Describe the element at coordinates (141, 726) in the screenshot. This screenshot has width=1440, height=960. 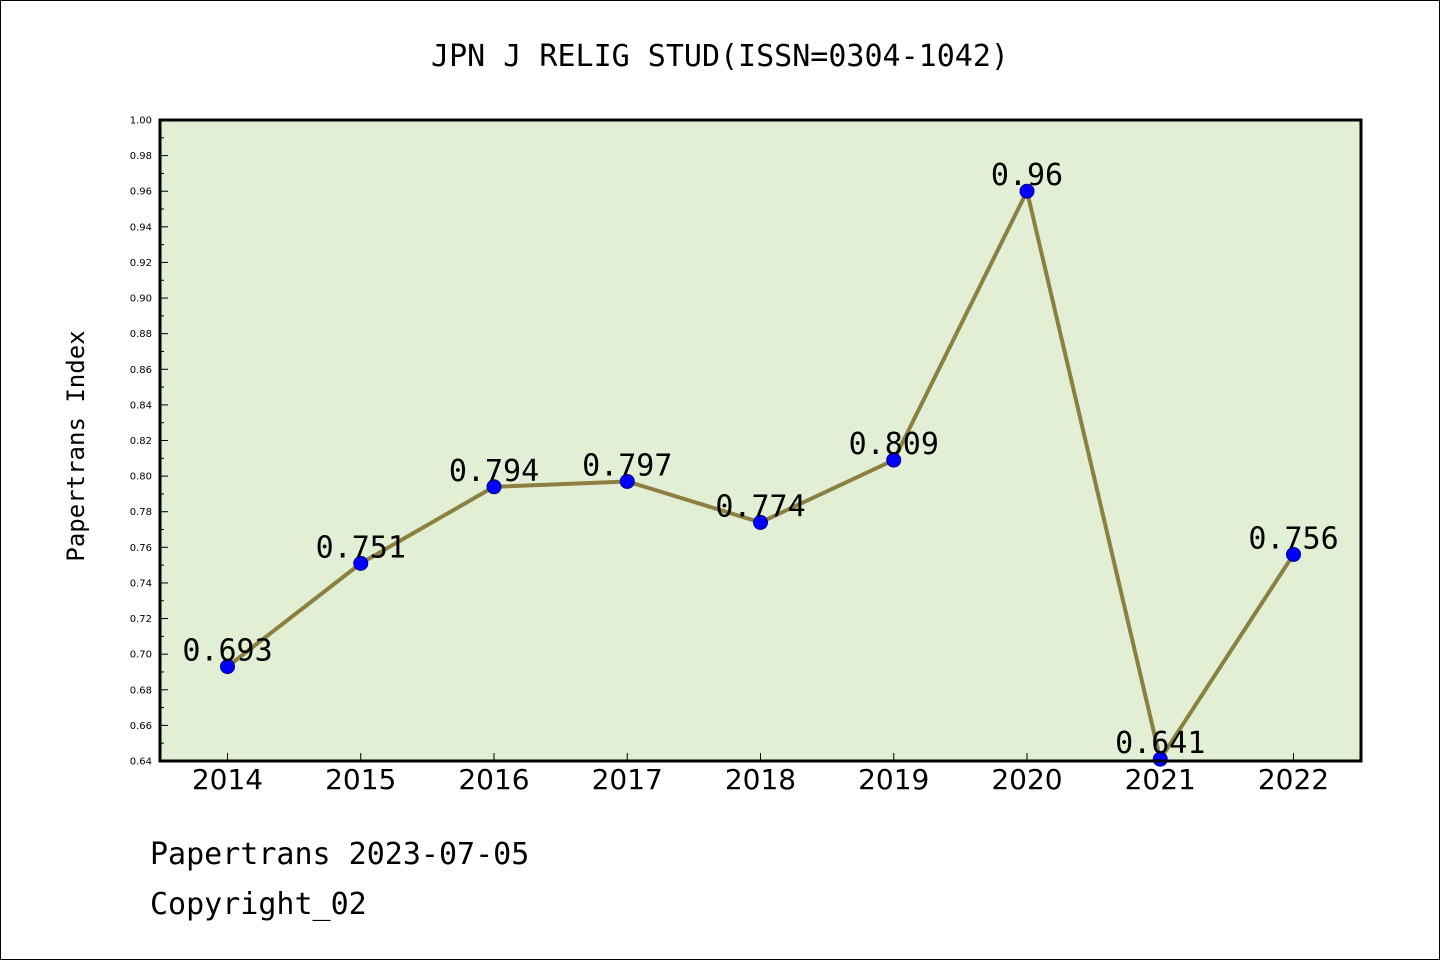
I see `y-tick-label: 0.66` at that location.